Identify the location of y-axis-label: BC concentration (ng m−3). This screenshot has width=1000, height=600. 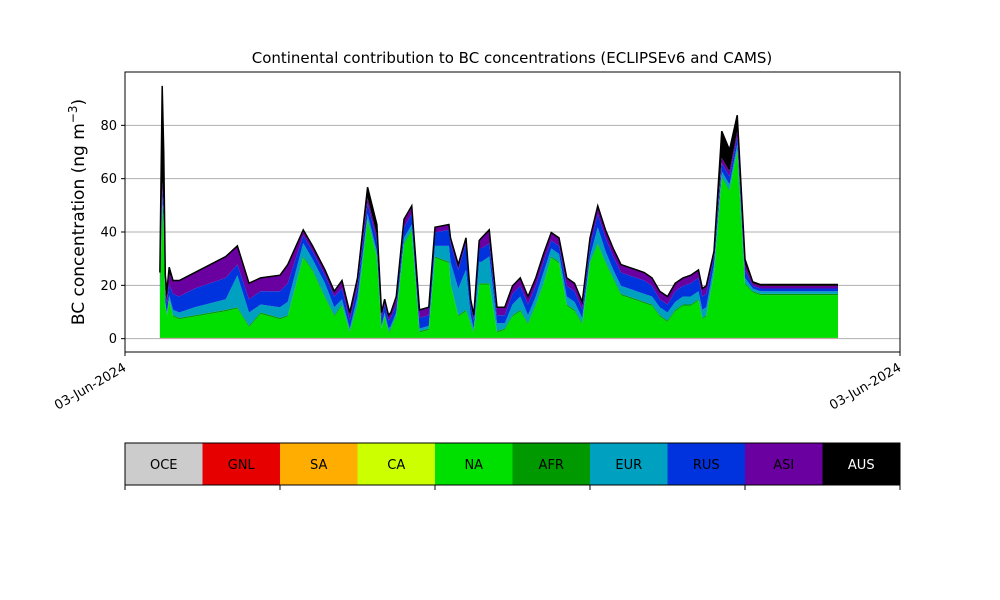
(77, 212).